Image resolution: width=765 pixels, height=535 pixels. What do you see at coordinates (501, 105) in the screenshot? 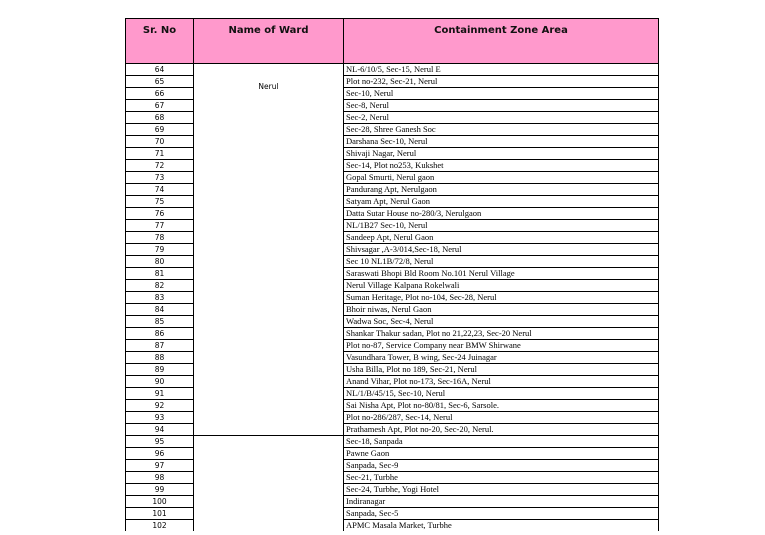
I see `zone-area-cell: Sec-8, Nerul` at bounding box center [501, 105].